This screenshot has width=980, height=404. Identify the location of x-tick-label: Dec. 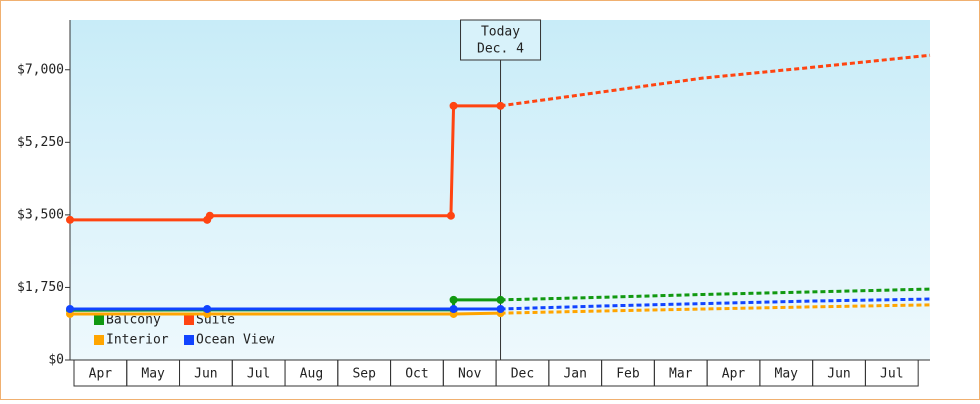
(522, 374).